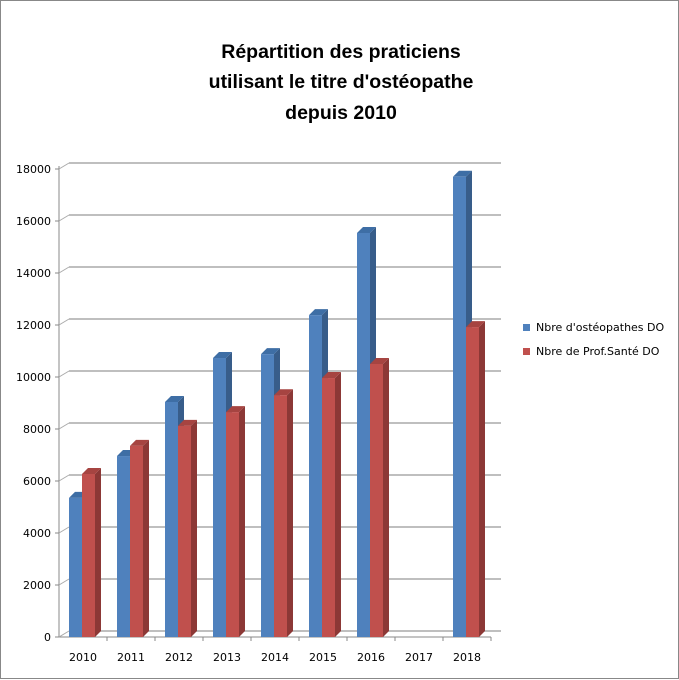 The image size is (679, 680). I want to click on y-tick-label: 4000, so click(37, 533).